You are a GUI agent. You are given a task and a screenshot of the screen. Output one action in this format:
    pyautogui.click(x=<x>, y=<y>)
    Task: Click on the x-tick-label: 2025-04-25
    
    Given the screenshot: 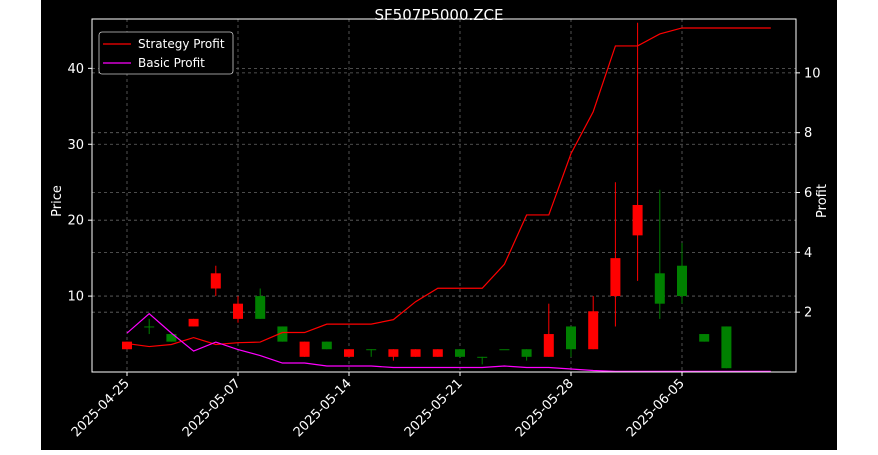 What is the action you would take?
    pyautogui.click(x=101, y=408)
    